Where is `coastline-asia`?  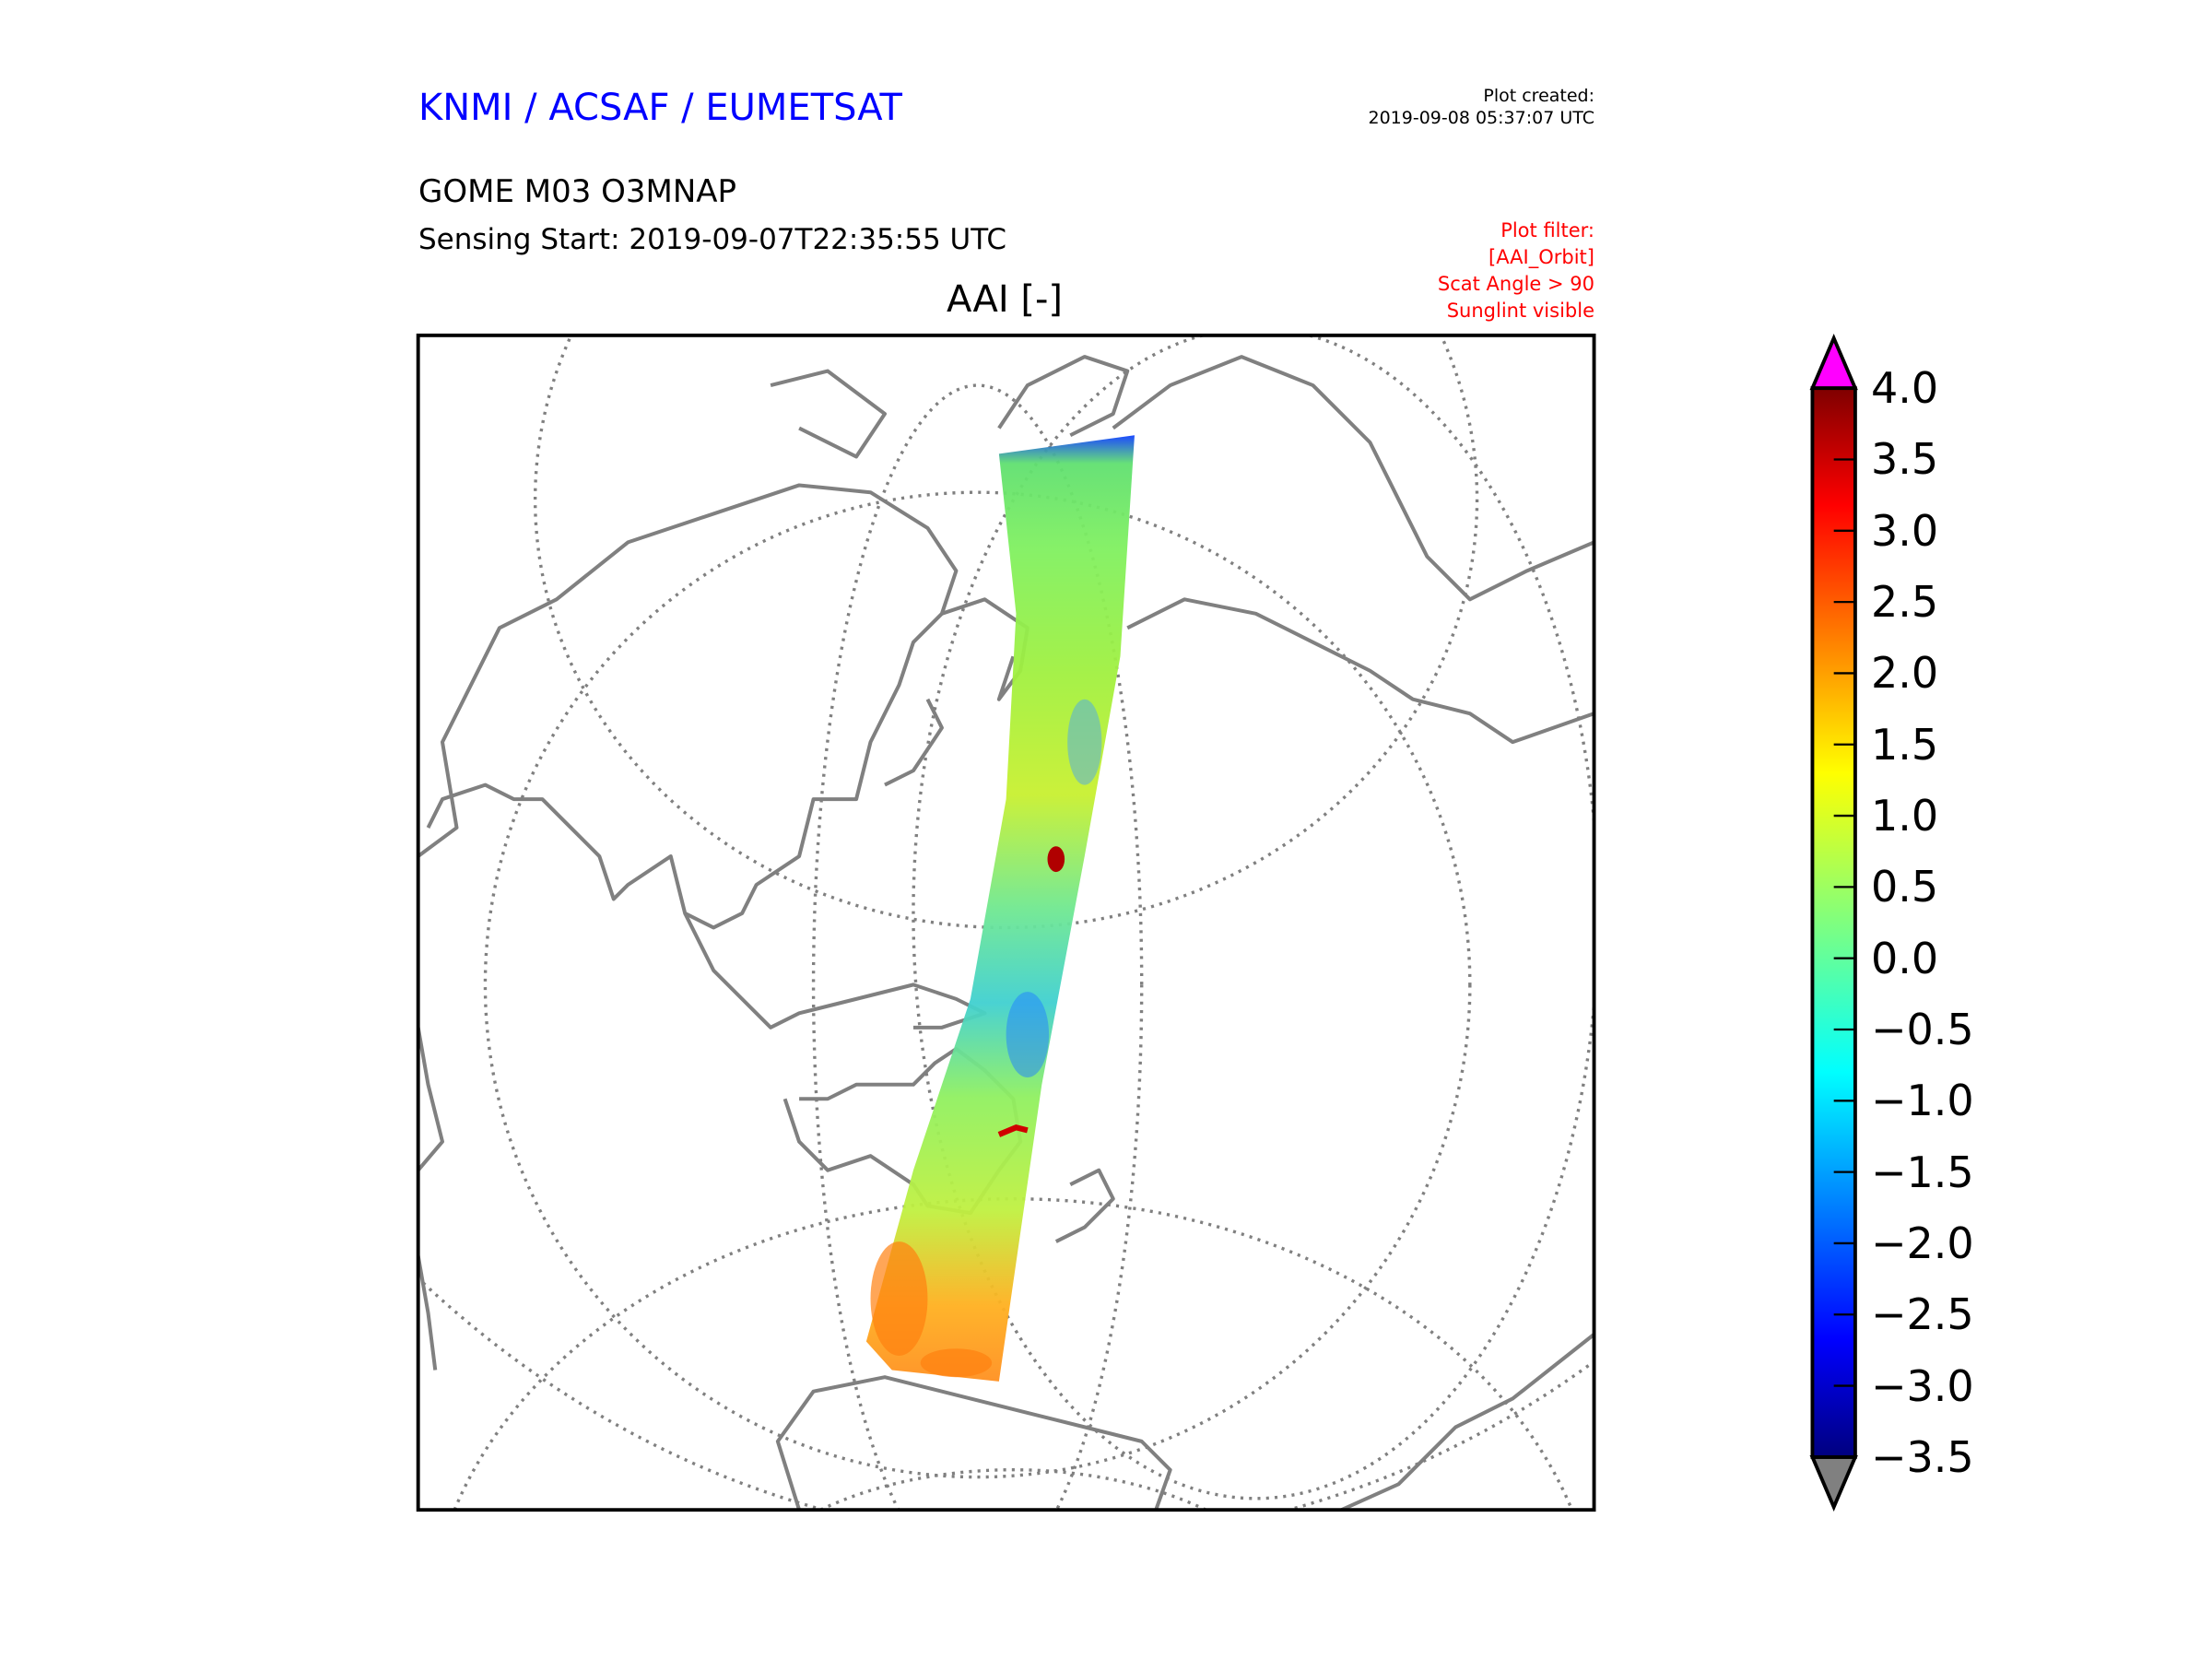 coastline-asia is located at coordinates (688, 706).